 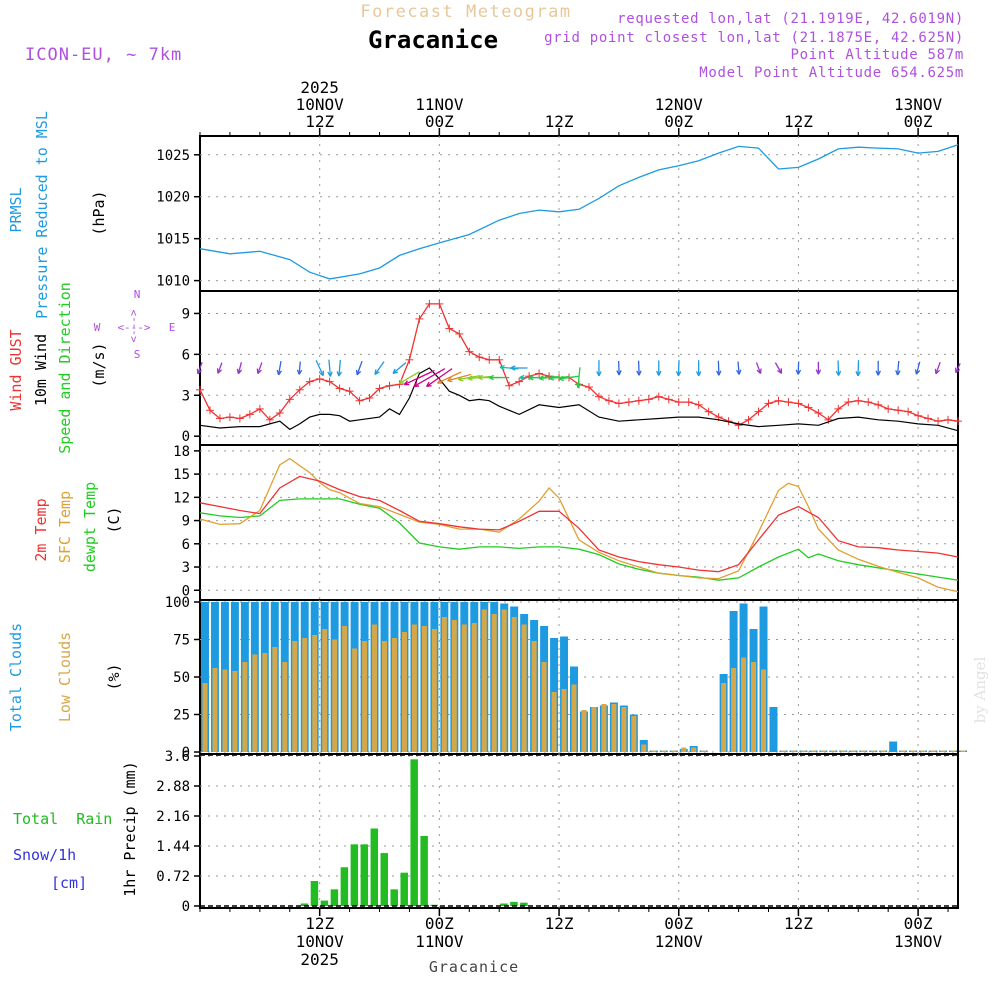 What do you see at coordinates (186, 396) in the screenshot?
I see `y-tick-label: 3` at bounding box center [186, 396].